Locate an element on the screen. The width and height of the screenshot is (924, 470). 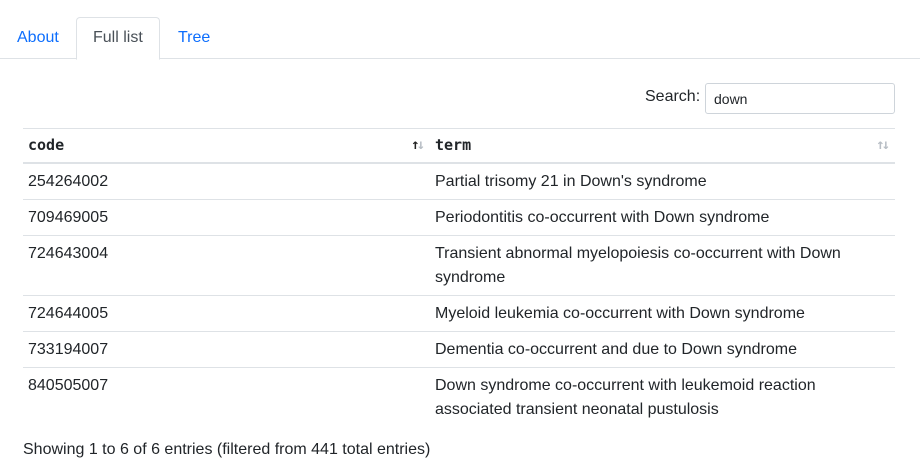
sort-unsorted-icon: ↑↓ is located at coordinates (883, 145).